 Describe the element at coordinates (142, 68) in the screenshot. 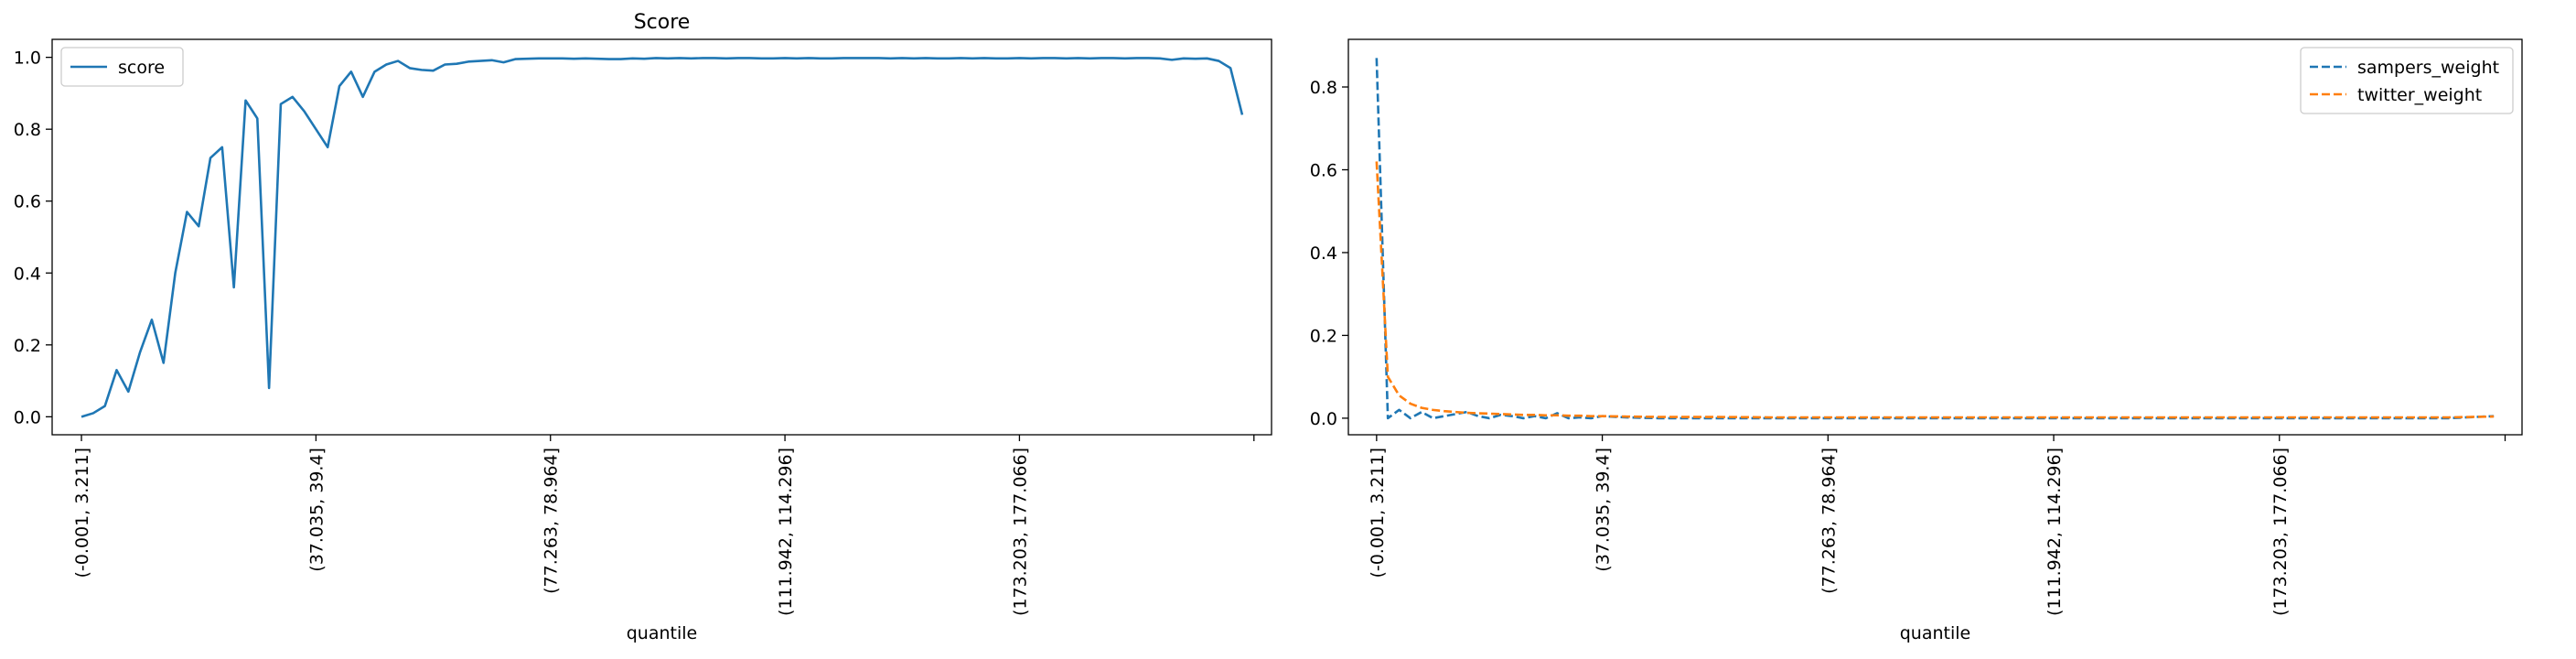

I see `legend-label: score` at that location.